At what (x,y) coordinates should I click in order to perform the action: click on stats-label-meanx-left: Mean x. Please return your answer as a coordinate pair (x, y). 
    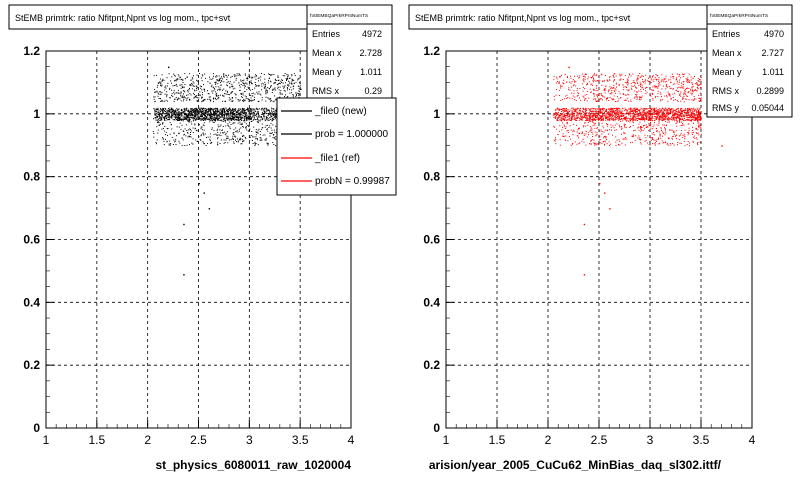
    Looking at the image, I should click on (327, 53).